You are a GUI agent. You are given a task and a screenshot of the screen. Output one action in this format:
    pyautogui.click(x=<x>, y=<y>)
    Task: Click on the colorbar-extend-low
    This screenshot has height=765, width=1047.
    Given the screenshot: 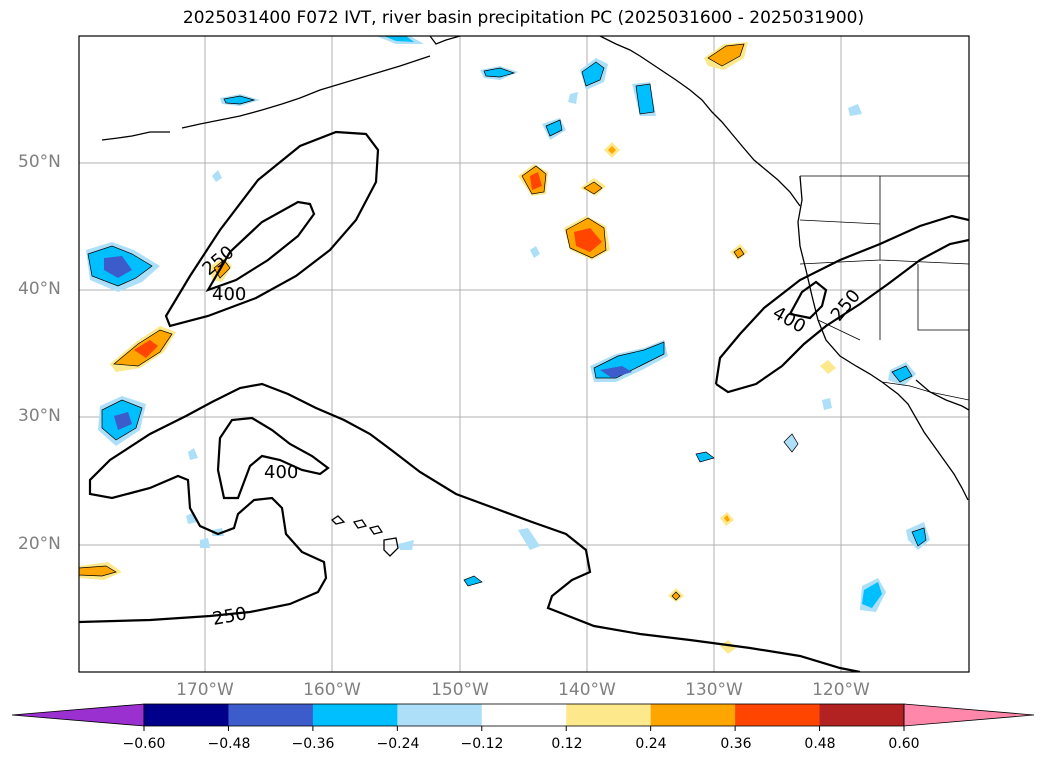 What is the action you would take?
    pyautogui.click(x=78, y=715)
    